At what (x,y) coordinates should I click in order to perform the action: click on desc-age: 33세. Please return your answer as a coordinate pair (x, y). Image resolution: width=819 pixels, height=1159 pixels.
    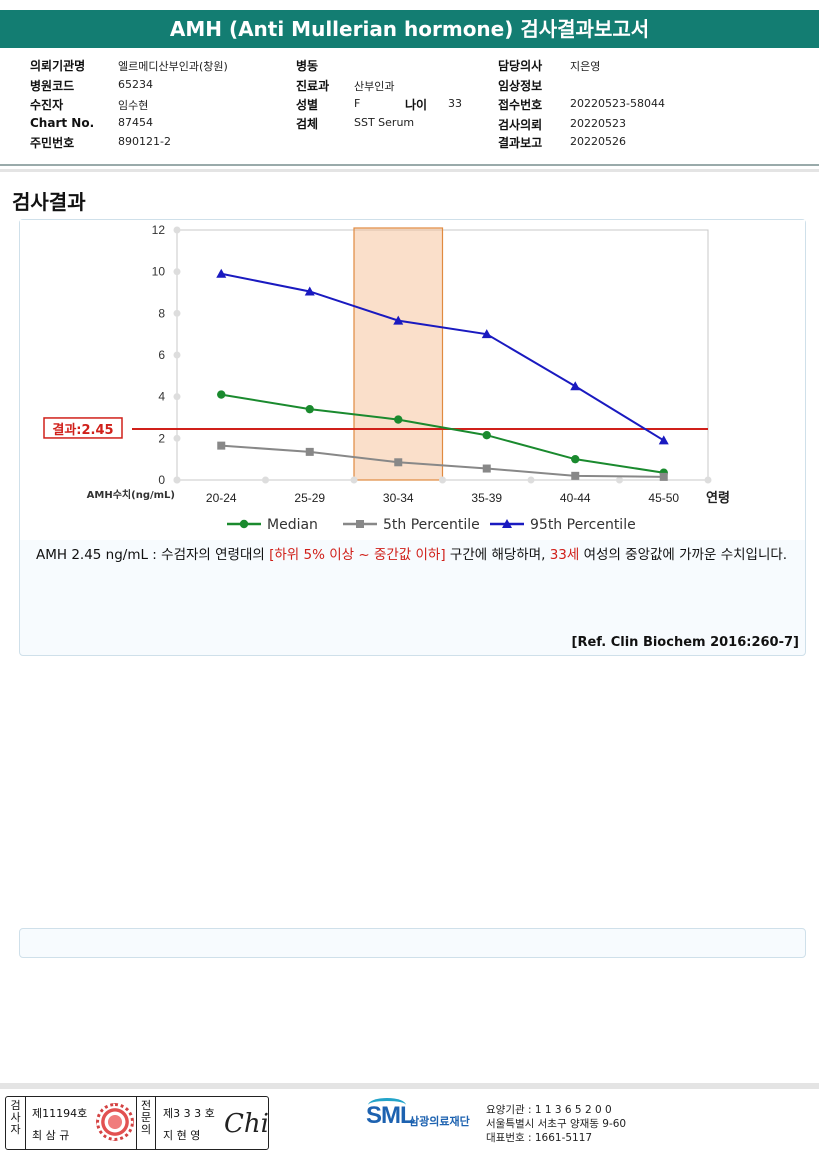
    Looking at the image, I should click on (564, 555).